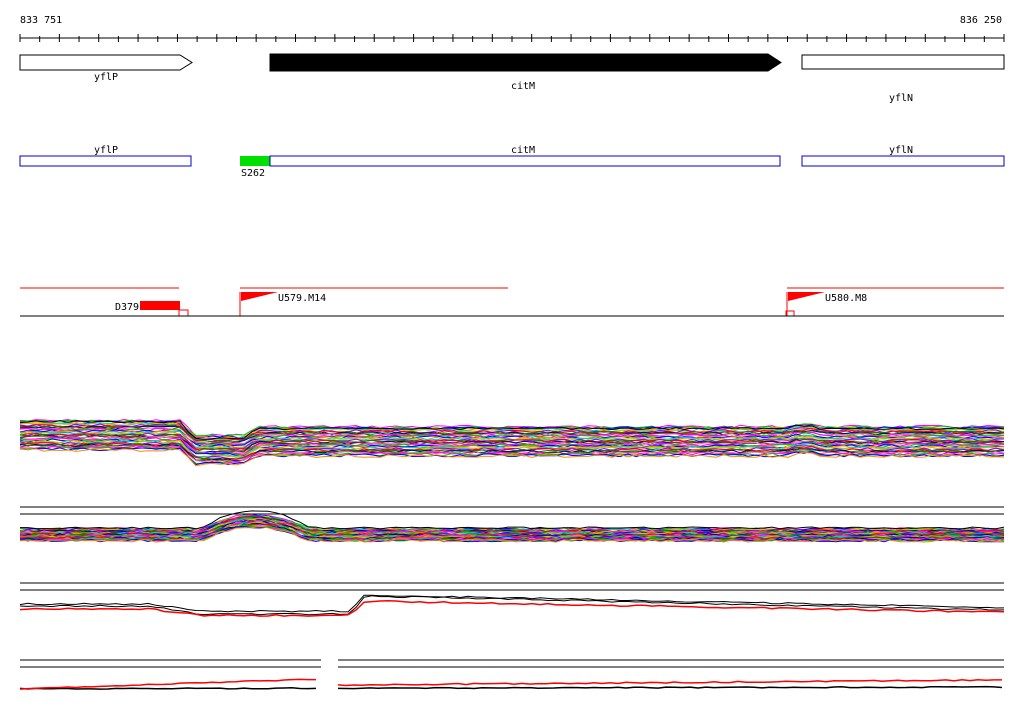 The image size is (1024, 714). What do you see at coordinates (106, 150) in the screenshot?
I see `cds-label-yflp: yflP` at bounding box center [106, 150].